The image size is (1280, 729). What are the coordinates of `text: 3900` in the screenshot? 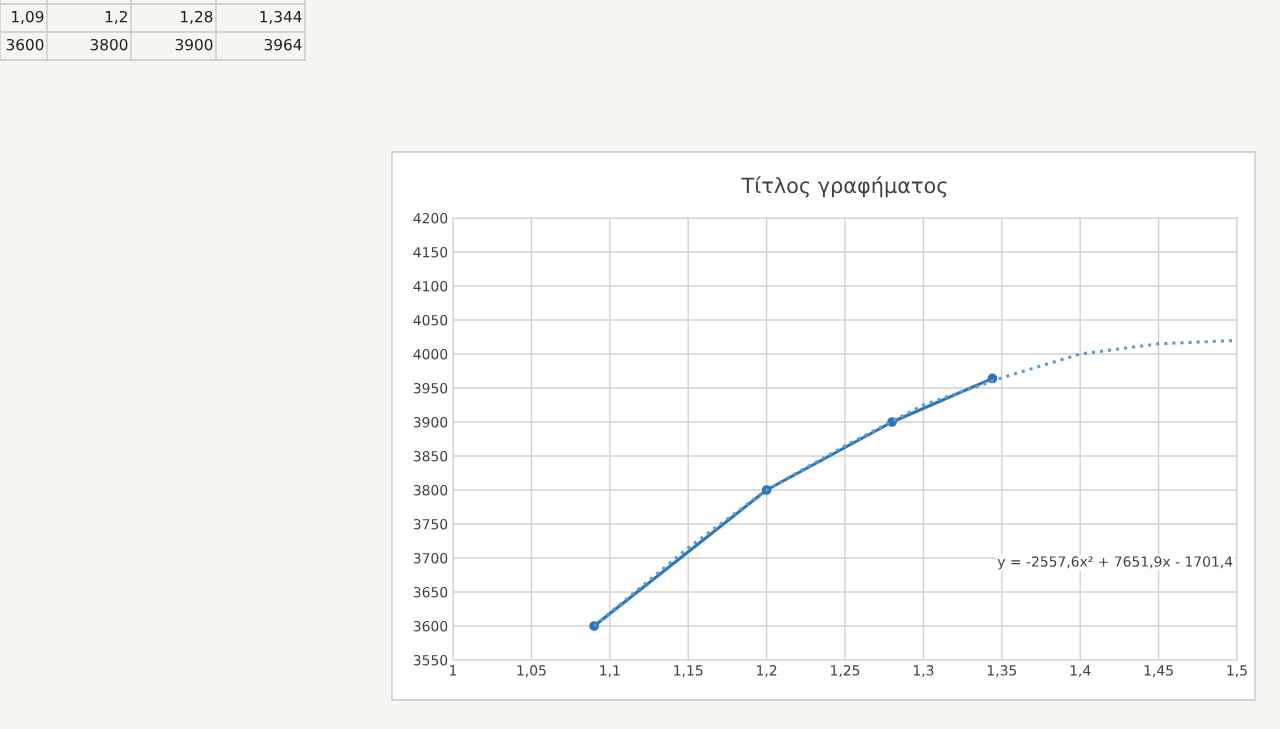 It's located at (194, 44).